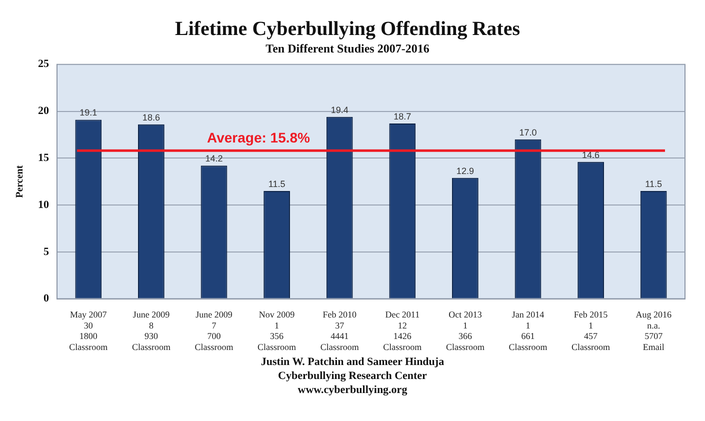 Image resolution: width=705 pixels, height=421 pixels. Describe the element at coordinates (347, 29) in the screenshot. I see `chart-title: Lifetime Cyberbullying Offending Rates` at that location.